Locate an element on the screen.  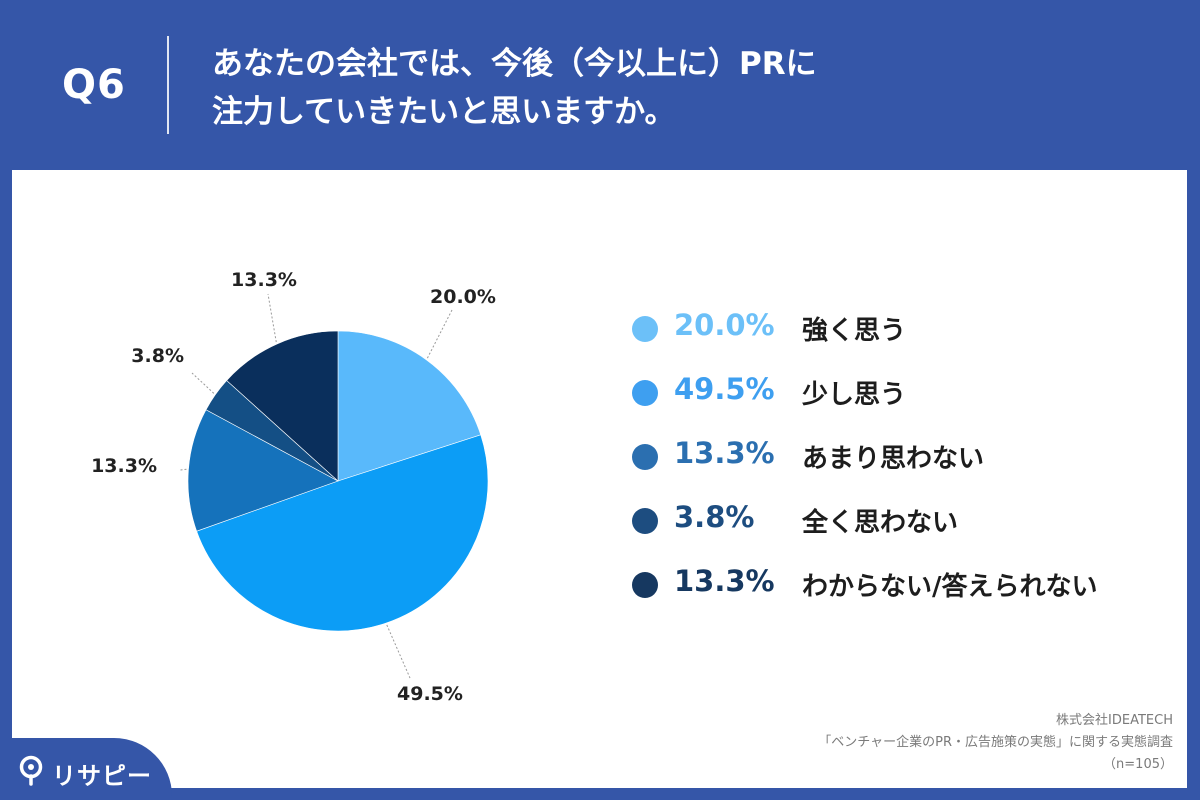
legend-label: あまり思わない is located at coordinates (893, 459).